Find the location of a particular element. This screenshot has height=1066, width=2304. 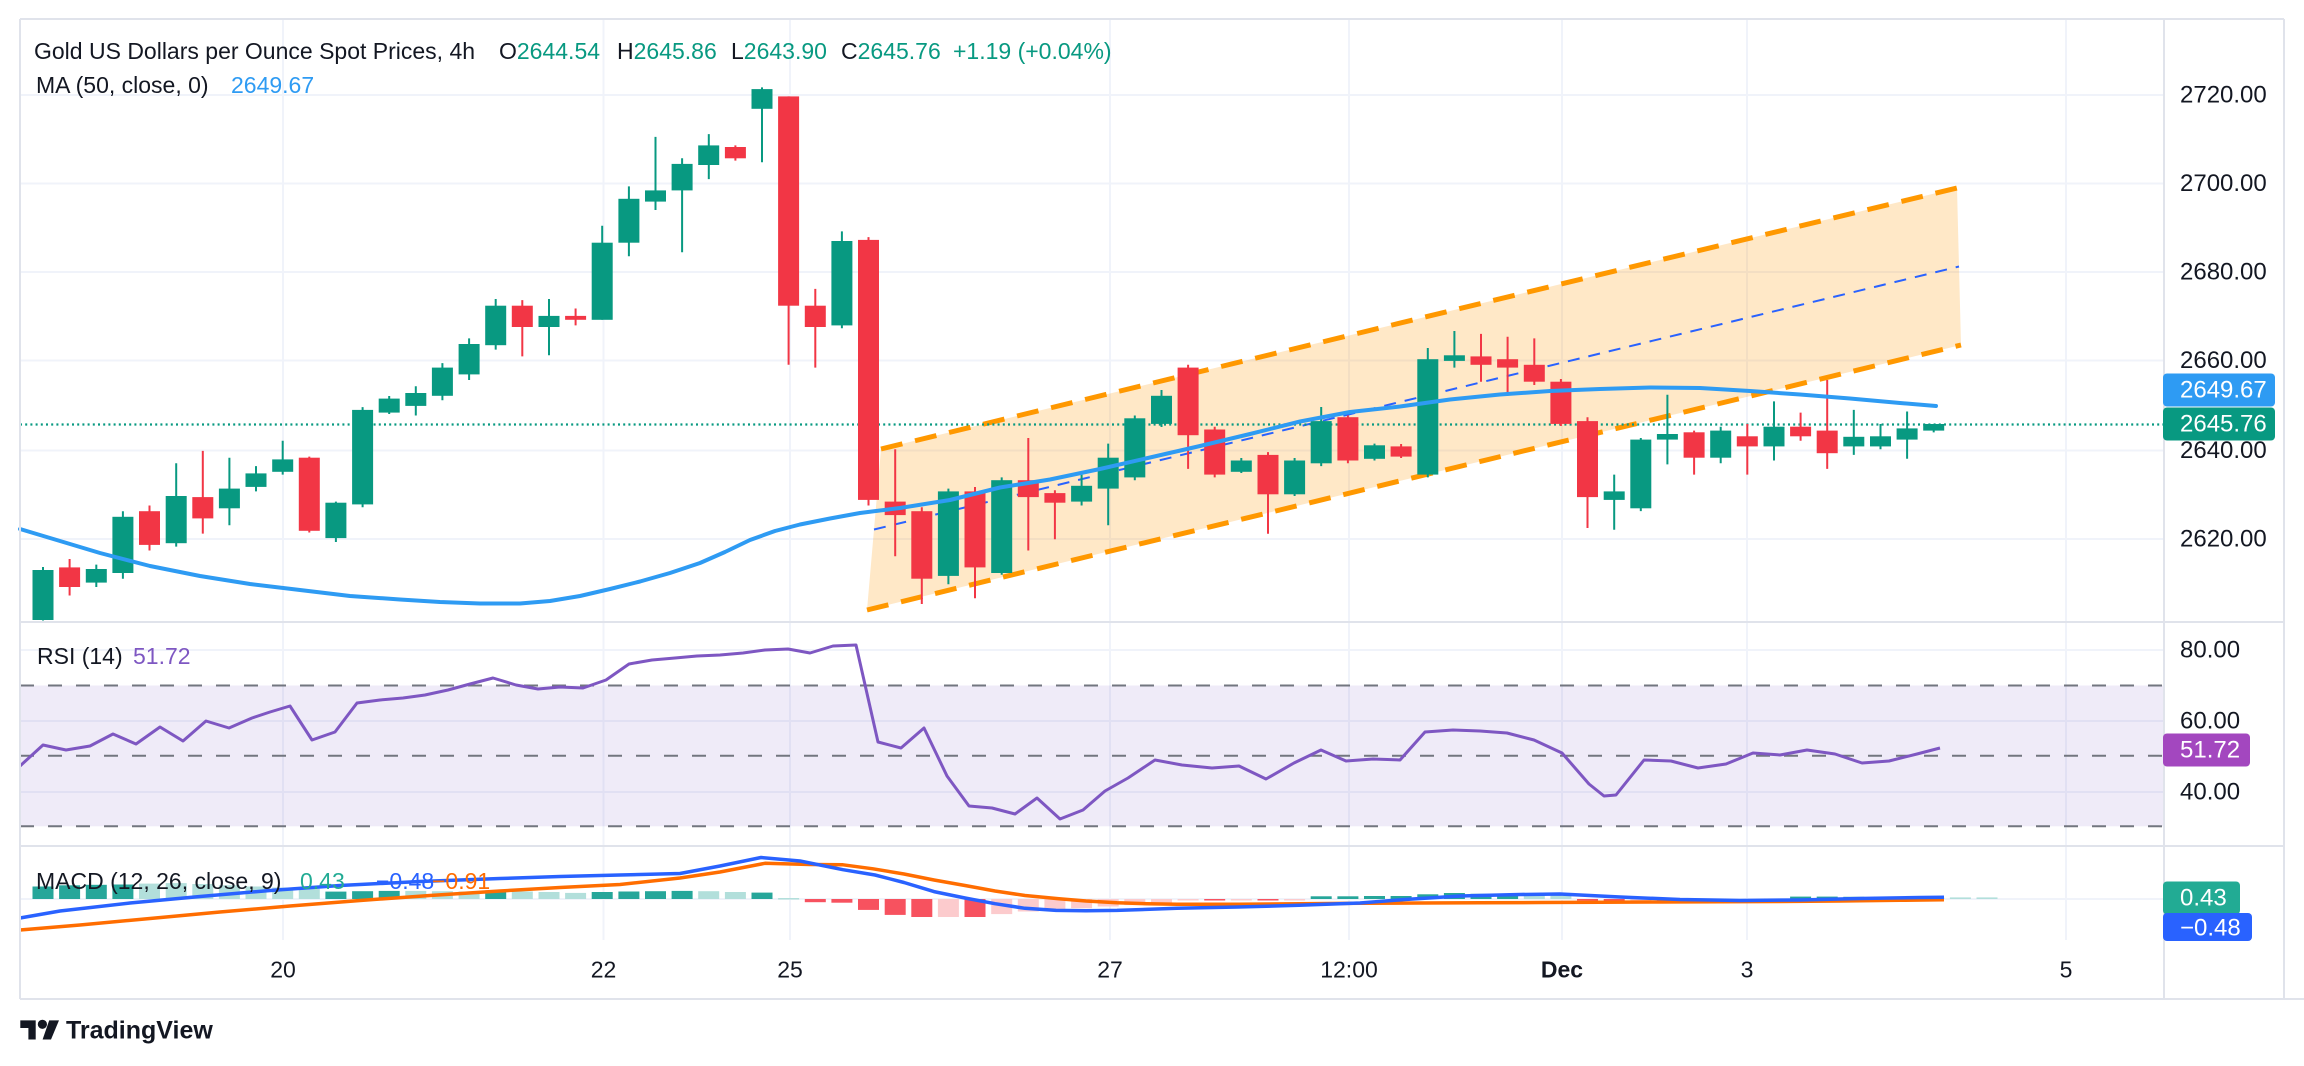

svg-text: 2700.00 is located at coordinates (2223, 183).